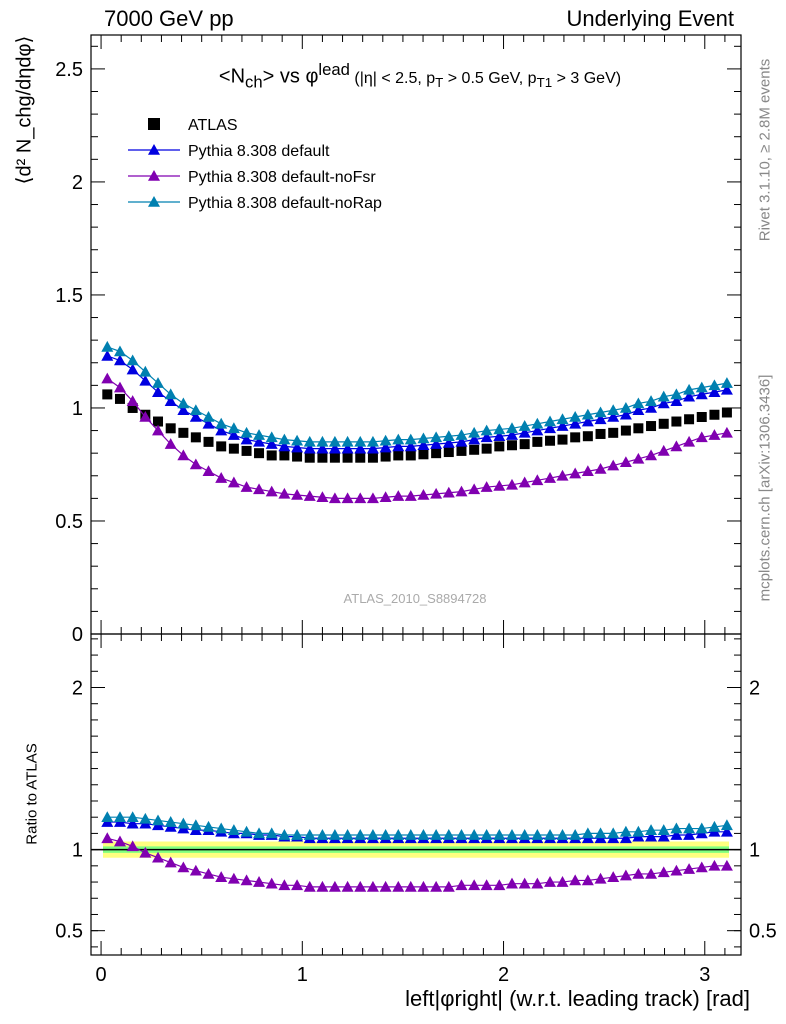 Image resolution: width=786 pixels, height=1024 pixels. I want to click on main-y-tick-label: 2, so click(77, 183).